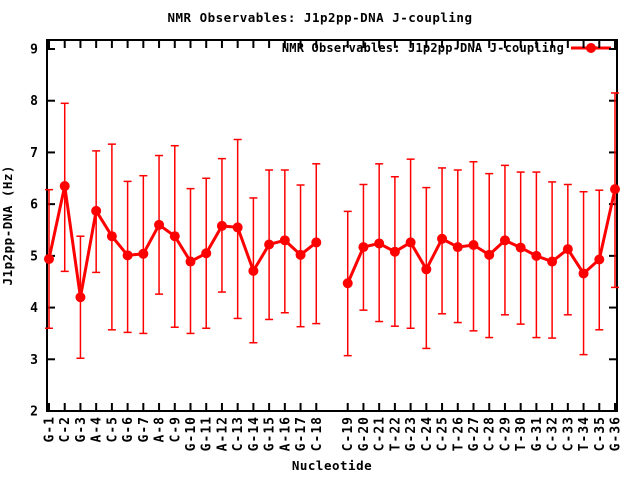 The width and height of the screenshot is (640, 480). Describe the element at coordinates (160, 429) in the screenshot. I see `x-tick-label: A-8` at that location.